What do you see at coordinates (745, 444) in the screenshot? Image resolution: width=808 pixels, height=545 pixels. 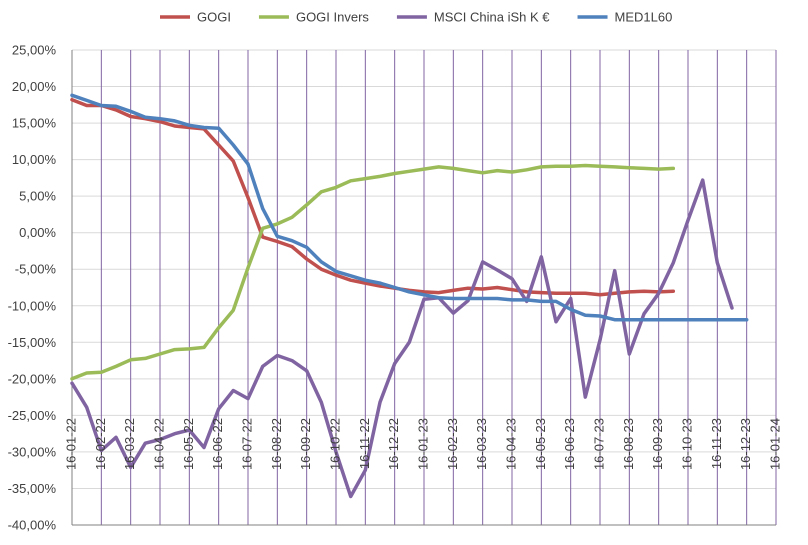 I see `x-tick-label: 16-12-23` at bounding box center [745, 444].